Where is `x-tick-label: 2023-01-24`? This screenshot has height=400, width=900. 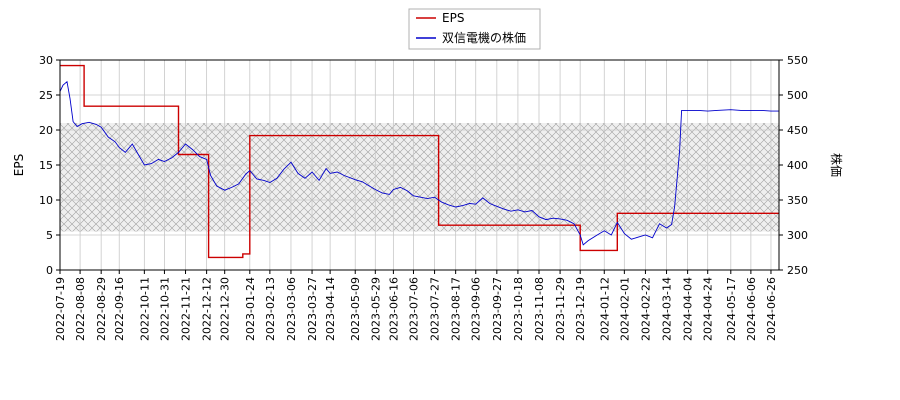 x-tick-label: 2023-01-24 is located at coordinates (250, 309).